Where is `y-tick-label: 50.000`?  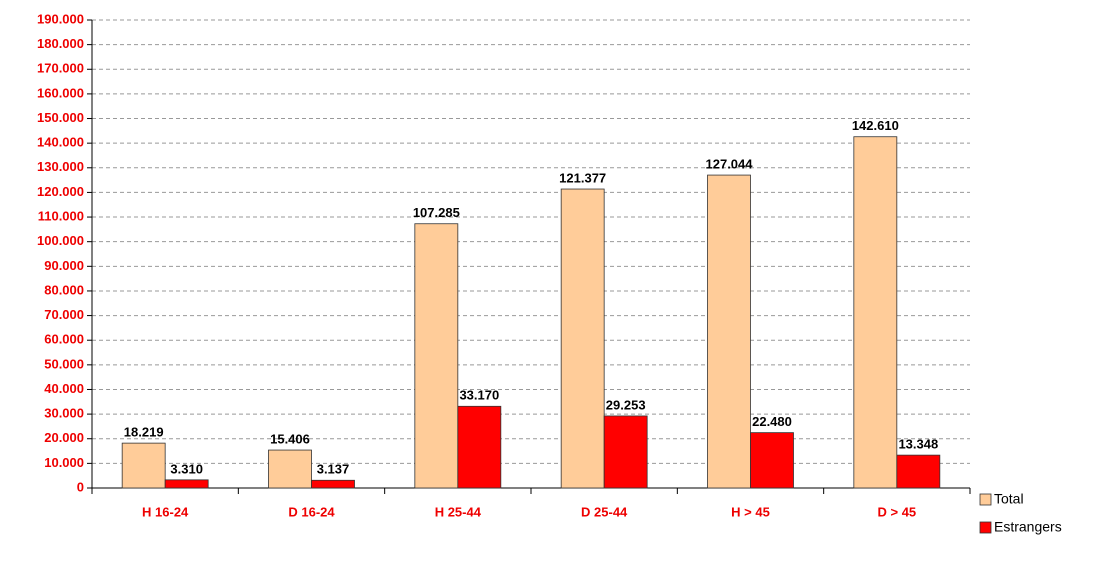
y-tick-label: 50.000 is located at coordinates (64, 363).